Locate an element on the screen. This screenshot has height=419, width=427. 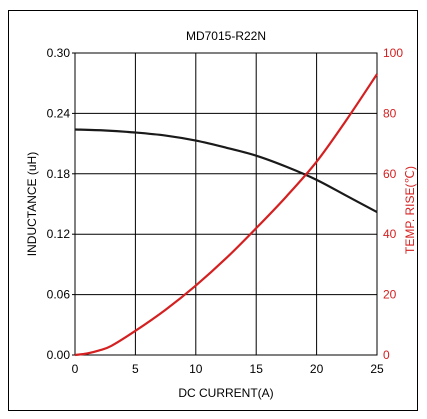
x-axis-label: DC CURRENT(A) is located at coordinates (225, 393).